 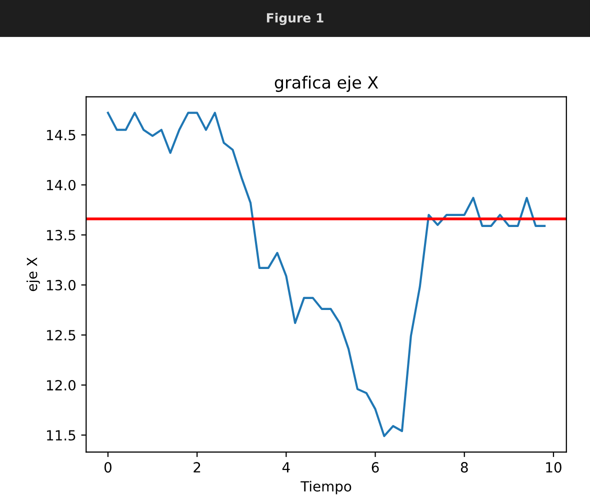 What do you see at coordinates (61, 435) in the screenshot?
I see `y-tick-label: 11.5` at bounding box center [61, 435].